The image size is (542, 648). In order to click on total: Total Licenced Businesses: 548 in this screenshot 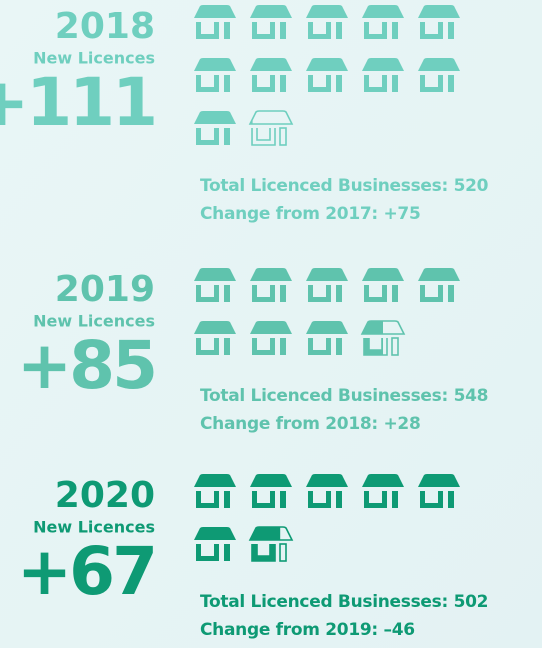, I will do `click(344, 396)`.